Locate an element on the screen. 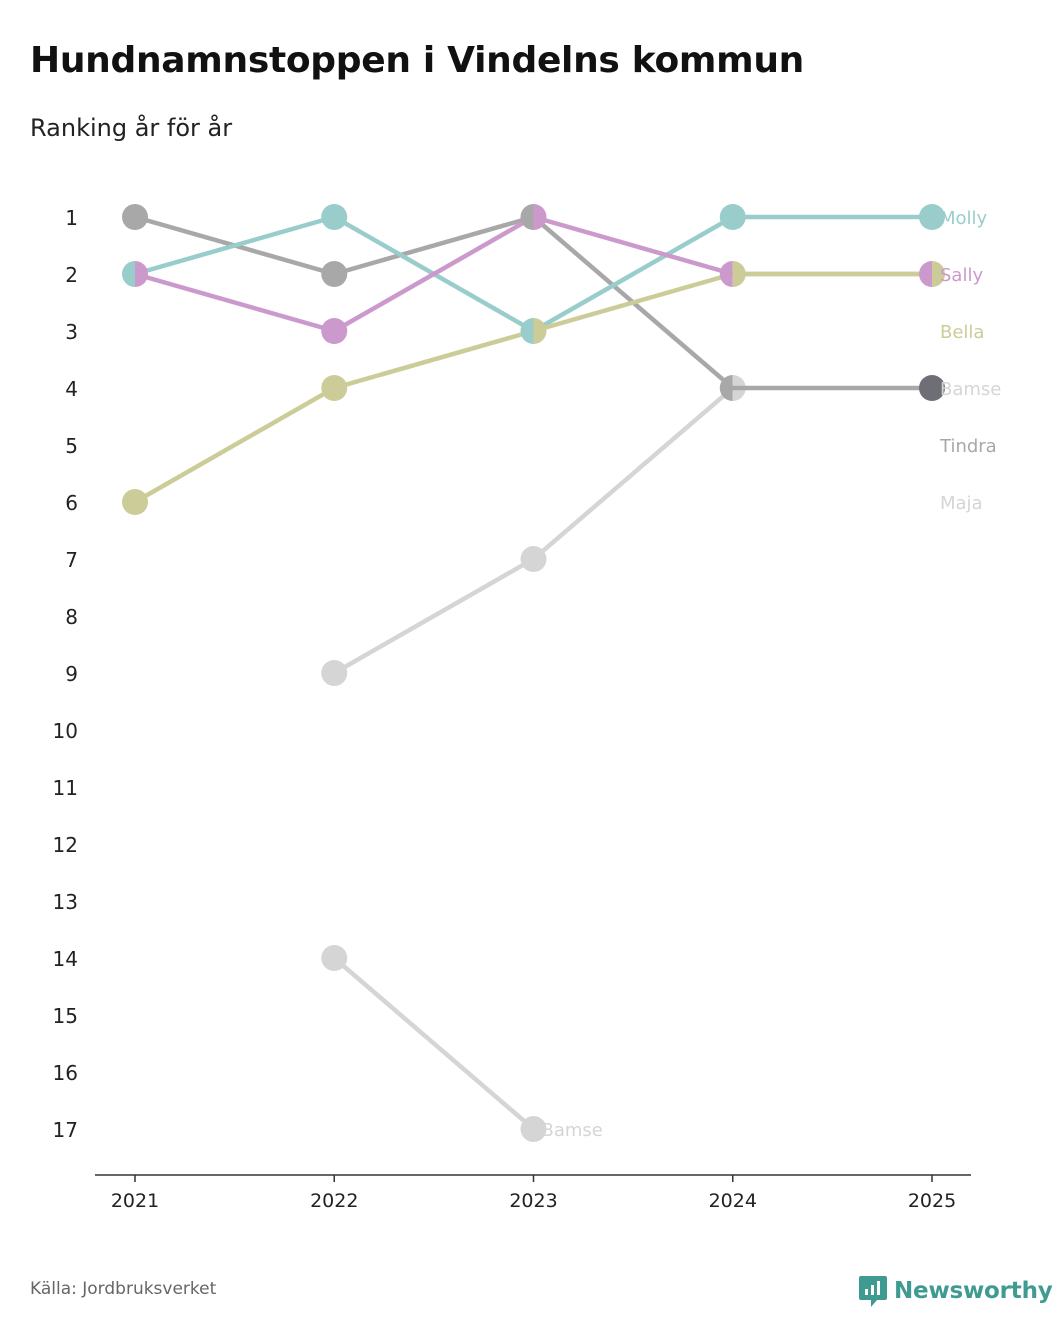 Image resolution: width=1062 pixels, height=1340 pixels. point-tindra-2022 is located at coordinates (334, 274).